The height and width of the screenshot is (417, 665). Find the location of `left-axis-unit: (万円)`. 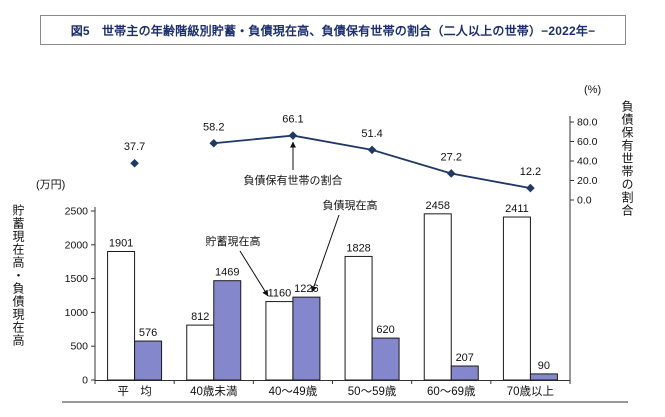

left-axis-unit: (万円) is located at coordinates (51, 185).